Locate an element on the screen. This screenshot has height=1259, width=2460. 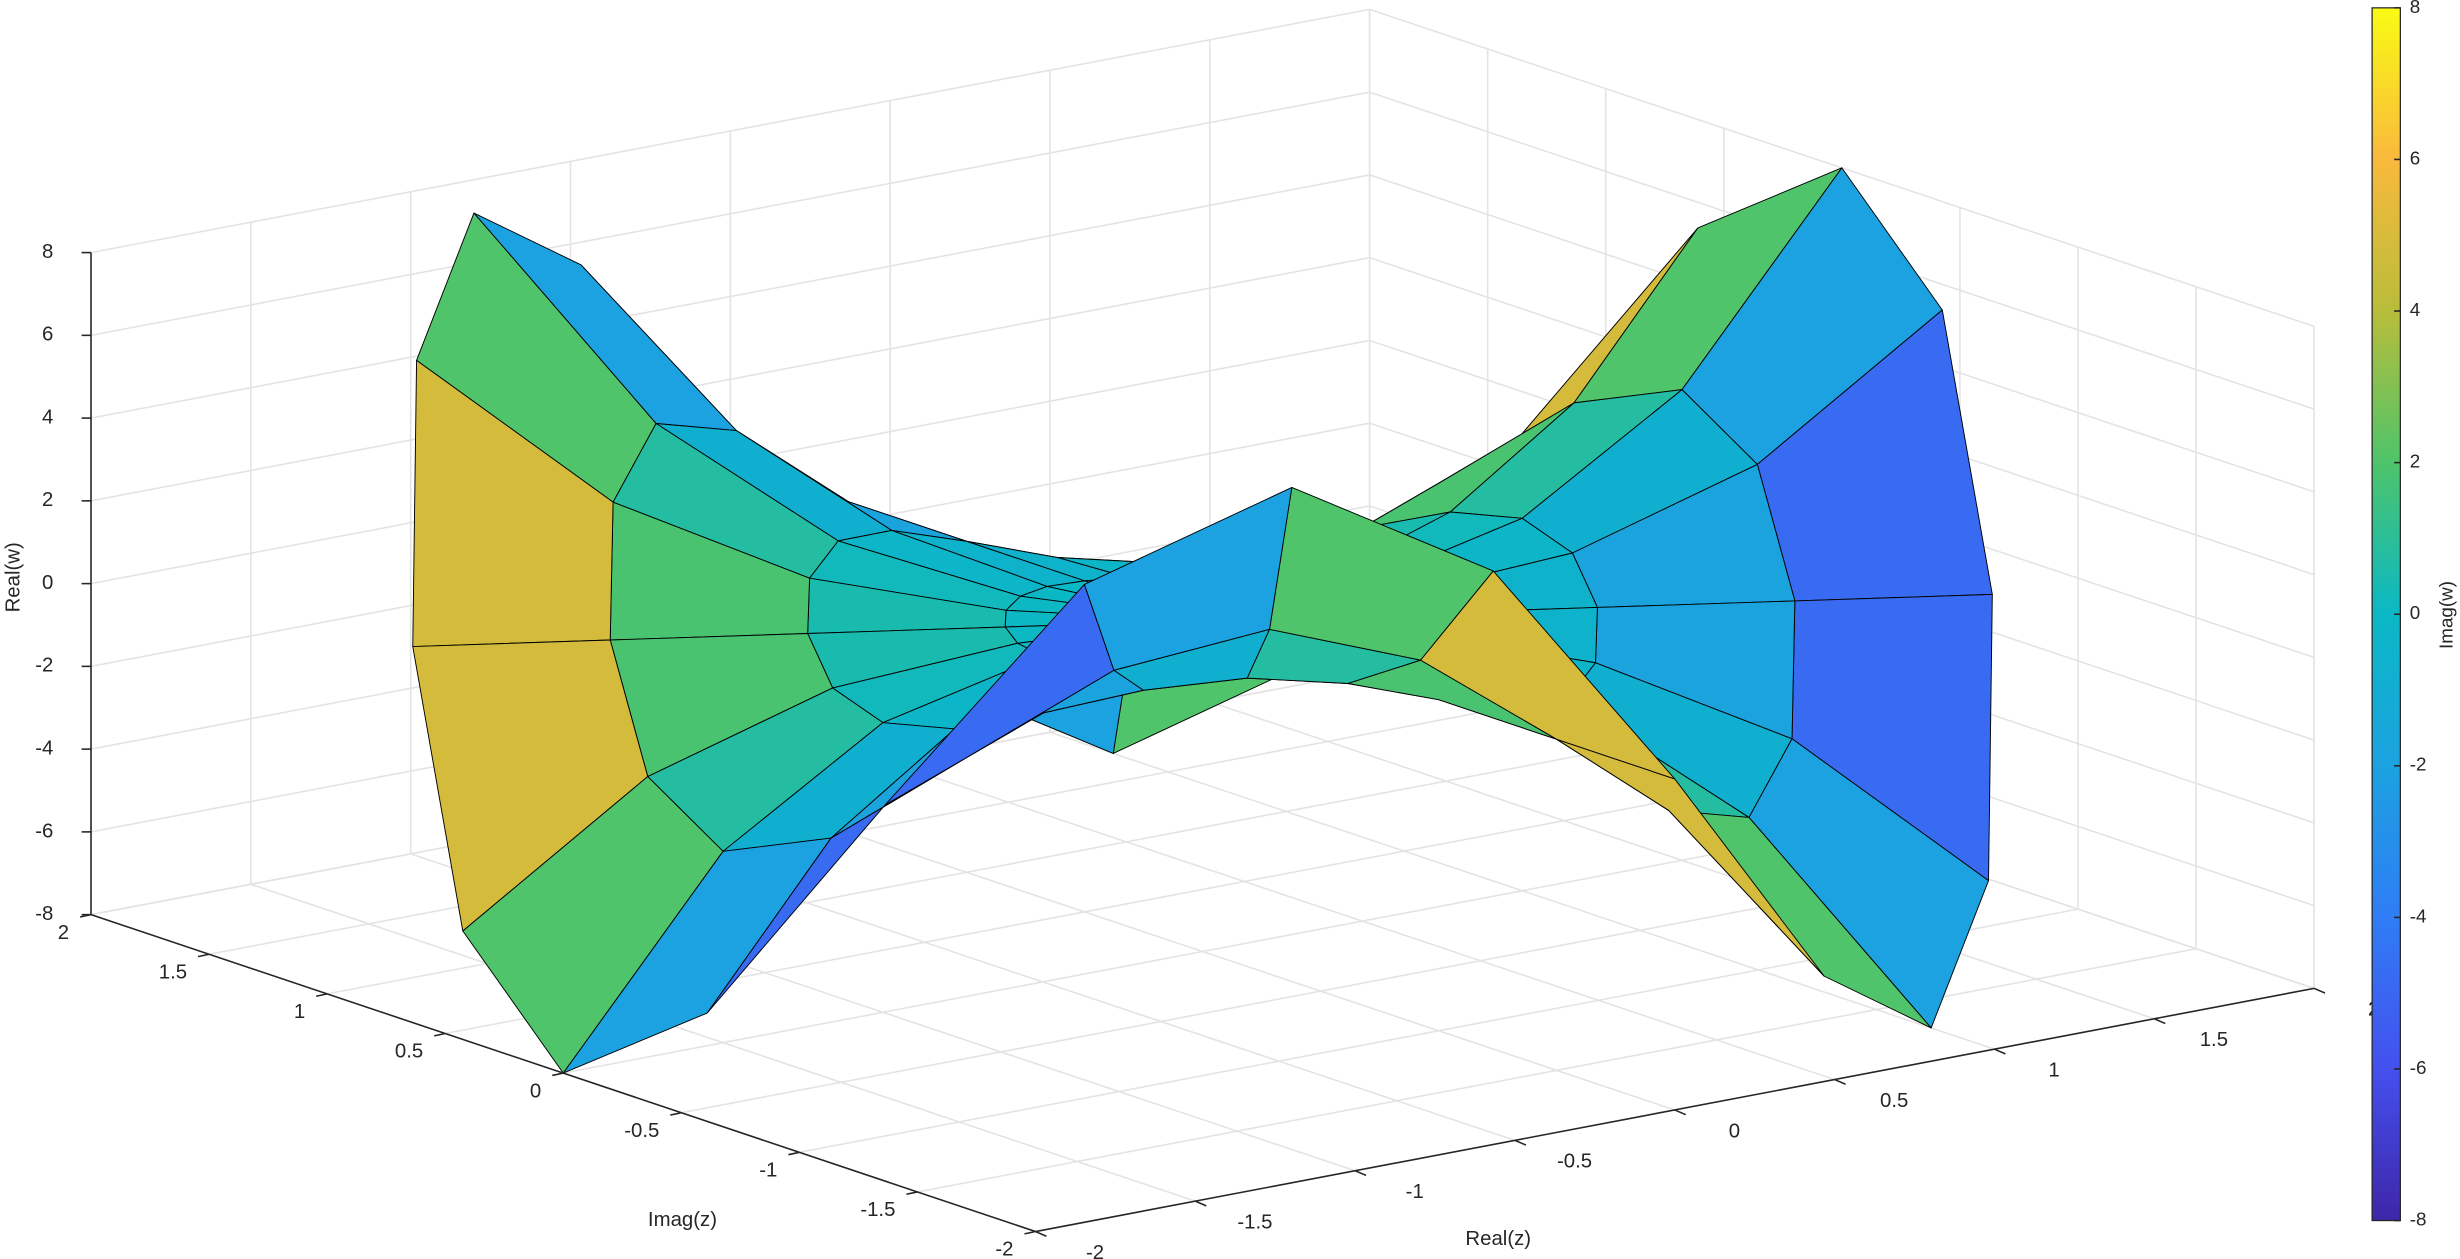
colorbar-tick-label: -6 is located at coordinates (2418, 1067).